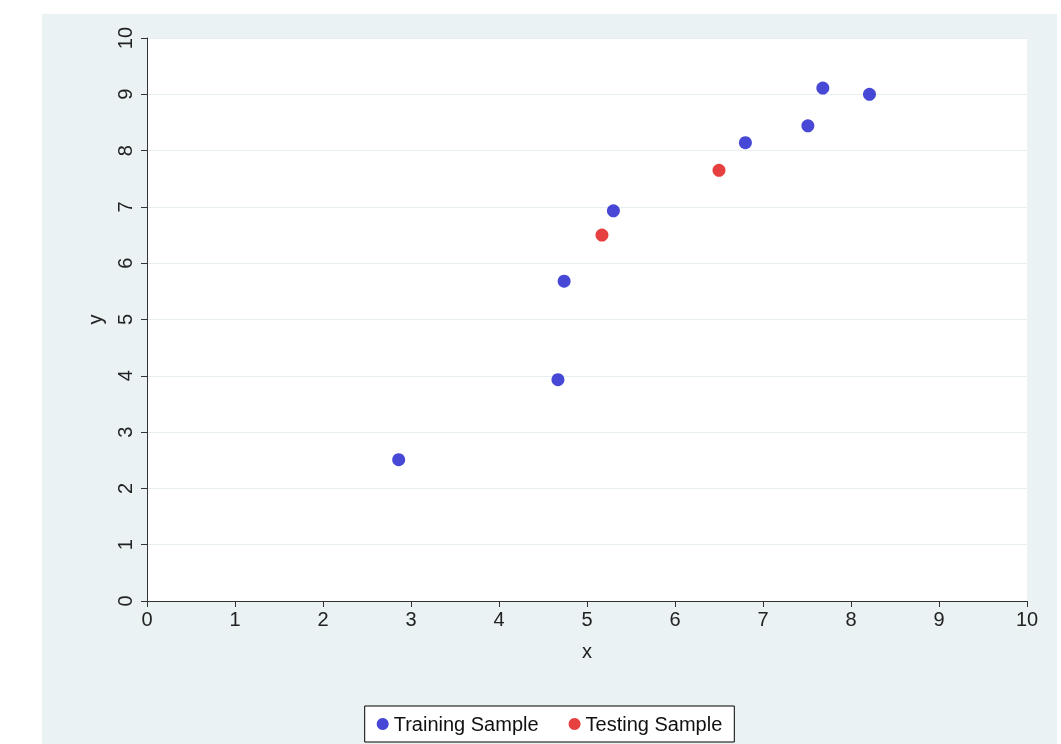 This screenshot has width=1061, height=744. Describe the element at coordinates (125, 207) in the screenshot. I see `y-tick-label: 7` at that location.